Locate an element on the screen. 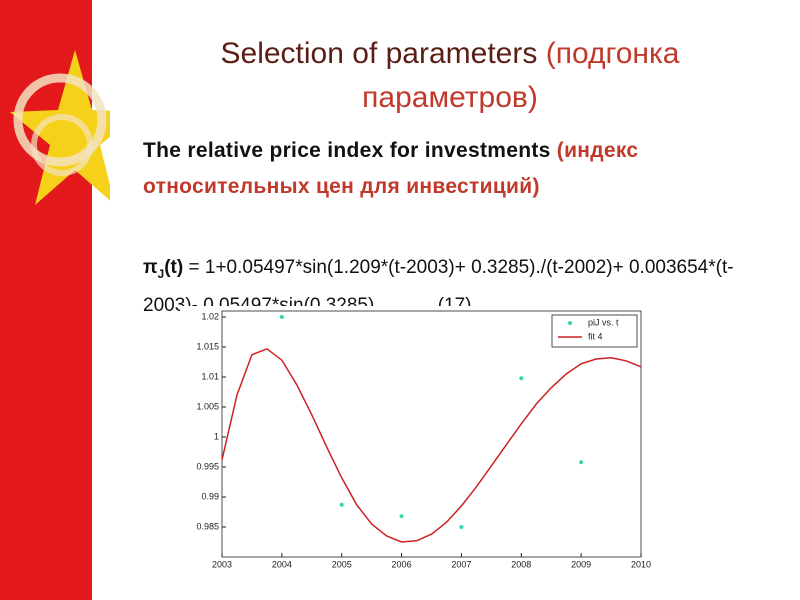 The height and width of the screenshot is (600, 800). x-tick-label: 2003 is located at coordinates (222, 564).